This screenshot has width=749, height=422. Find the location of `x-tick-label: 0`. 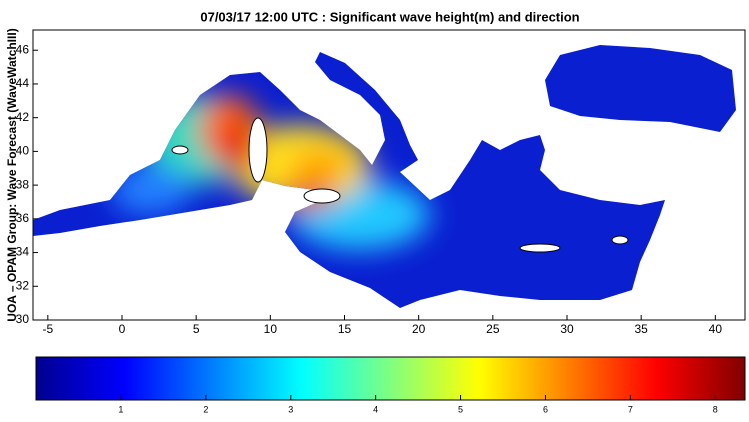

x-tick-label: 0 is located at coordinates (122, 329).